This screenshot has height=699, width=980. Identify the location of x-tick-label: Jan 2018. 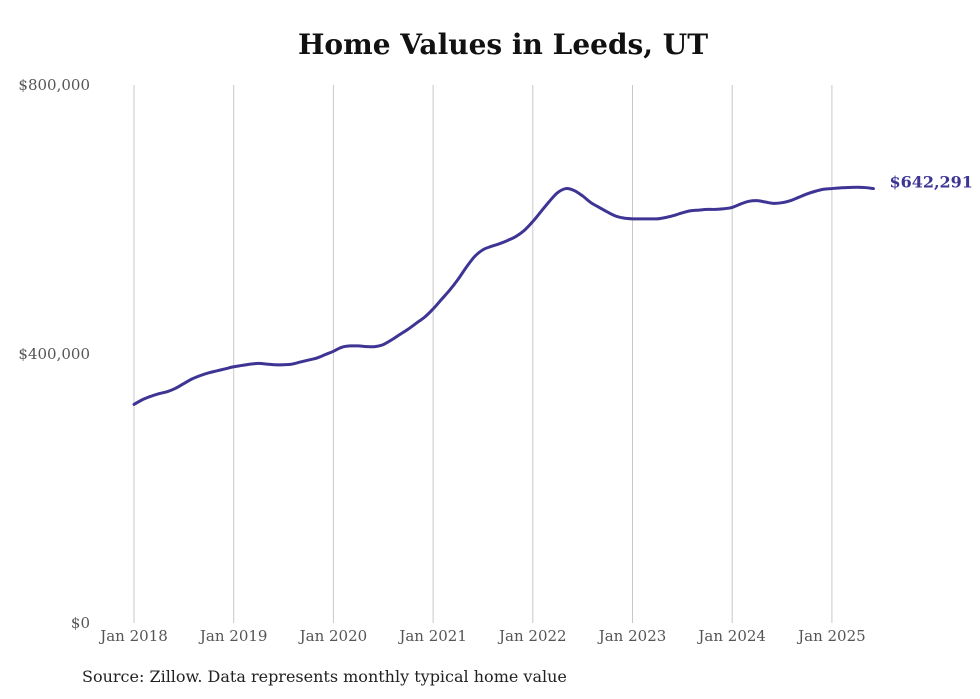
(133, 636).